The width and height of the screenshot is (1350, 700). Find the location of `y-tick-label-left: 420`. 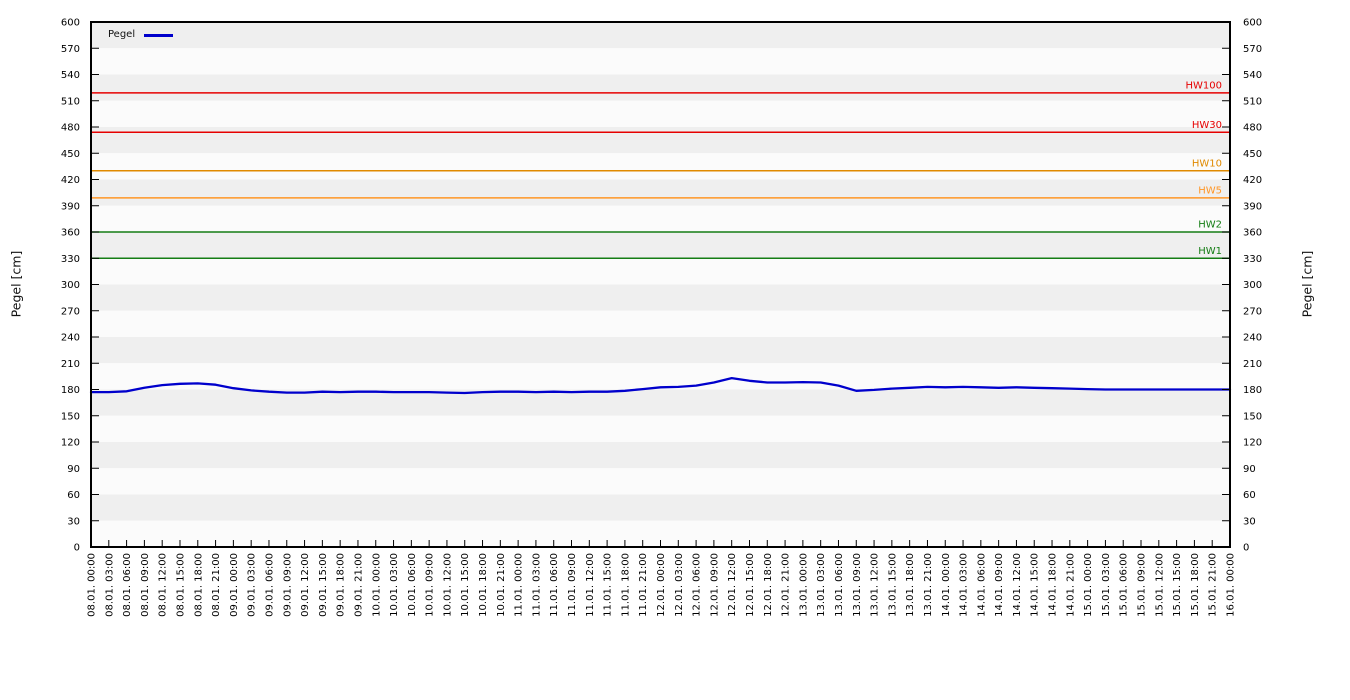

y-tick-label-left: 420 is located at coordinates (70, 180).